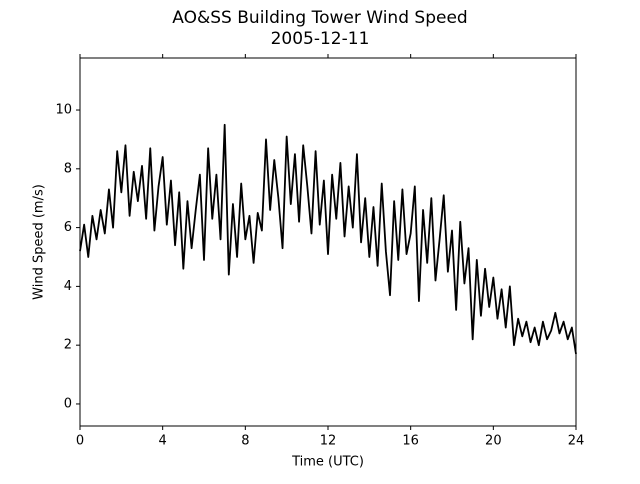 The image size is (640, 484). I want to click on x-tick-label: 24, so click(576, 441).